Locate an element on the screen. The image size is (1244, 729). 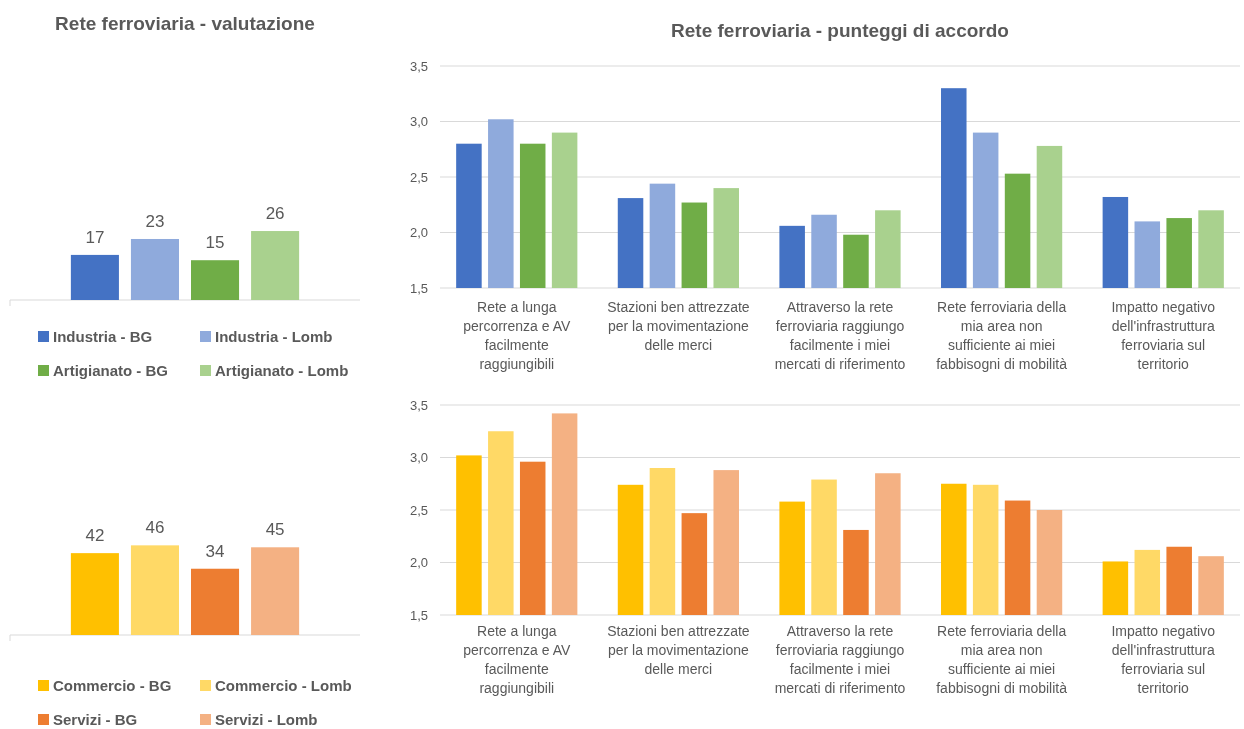
data-label: 34 is located at coordinates (215, 551).